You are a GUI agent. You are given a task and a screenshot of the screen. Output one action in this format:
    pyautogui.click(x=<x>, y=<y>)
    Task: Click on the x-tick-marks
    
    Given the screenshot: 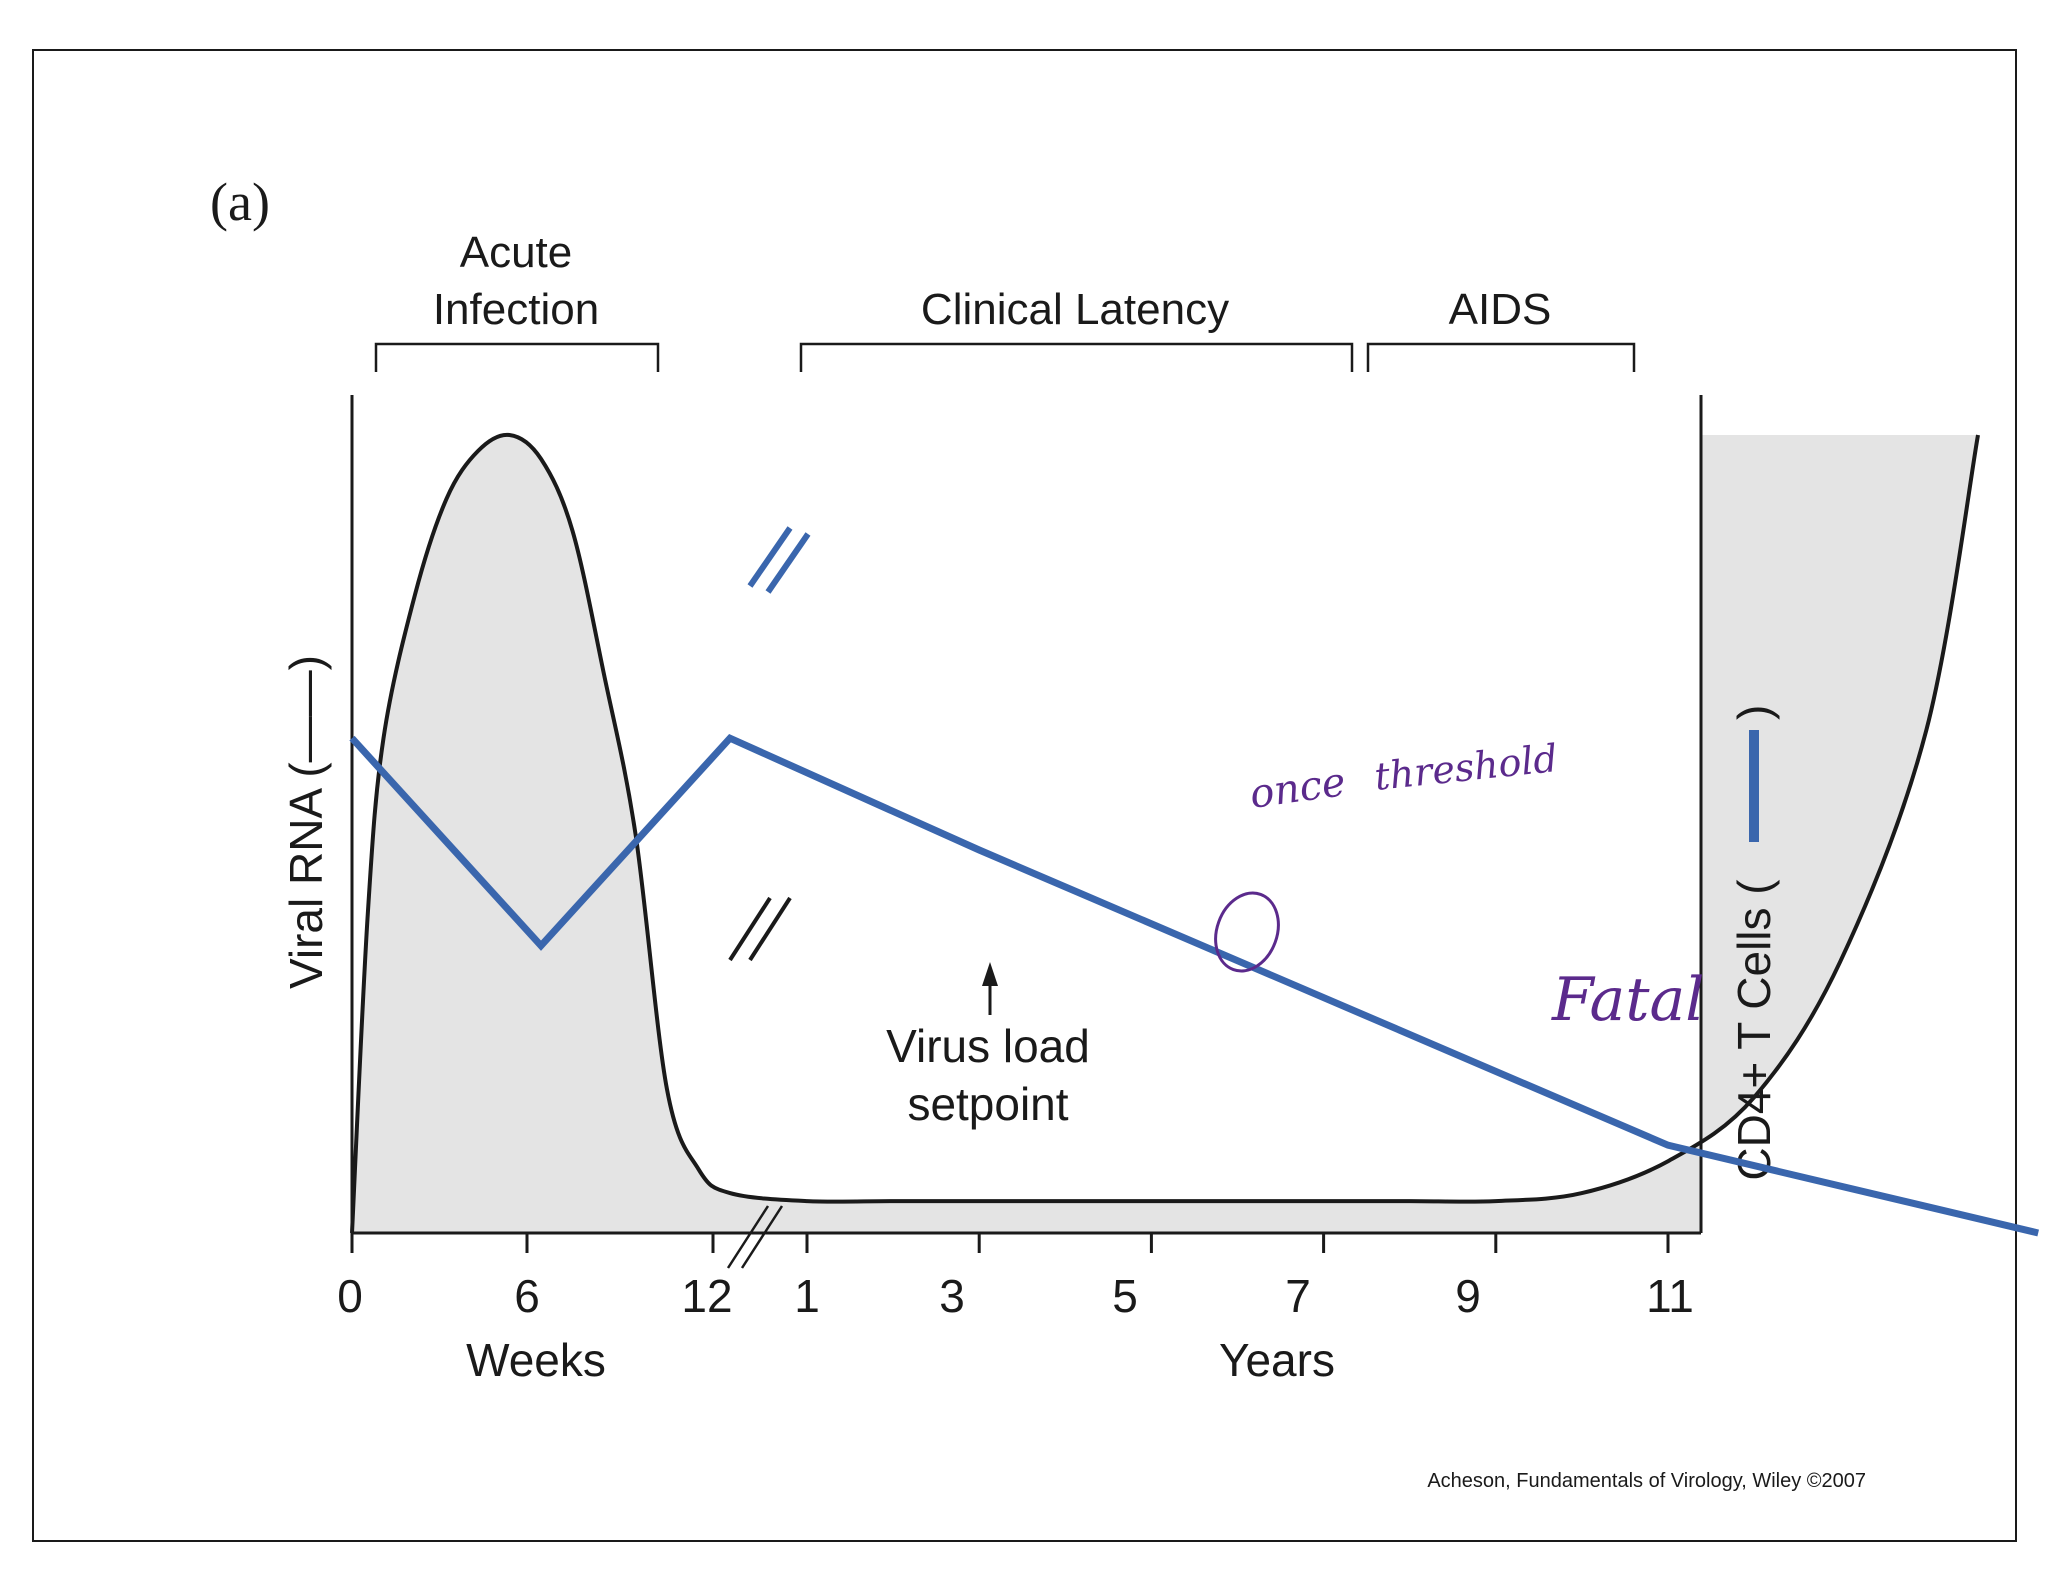 What is the action you would take?
    pyautogui.click(x=1010, y=1243)
    